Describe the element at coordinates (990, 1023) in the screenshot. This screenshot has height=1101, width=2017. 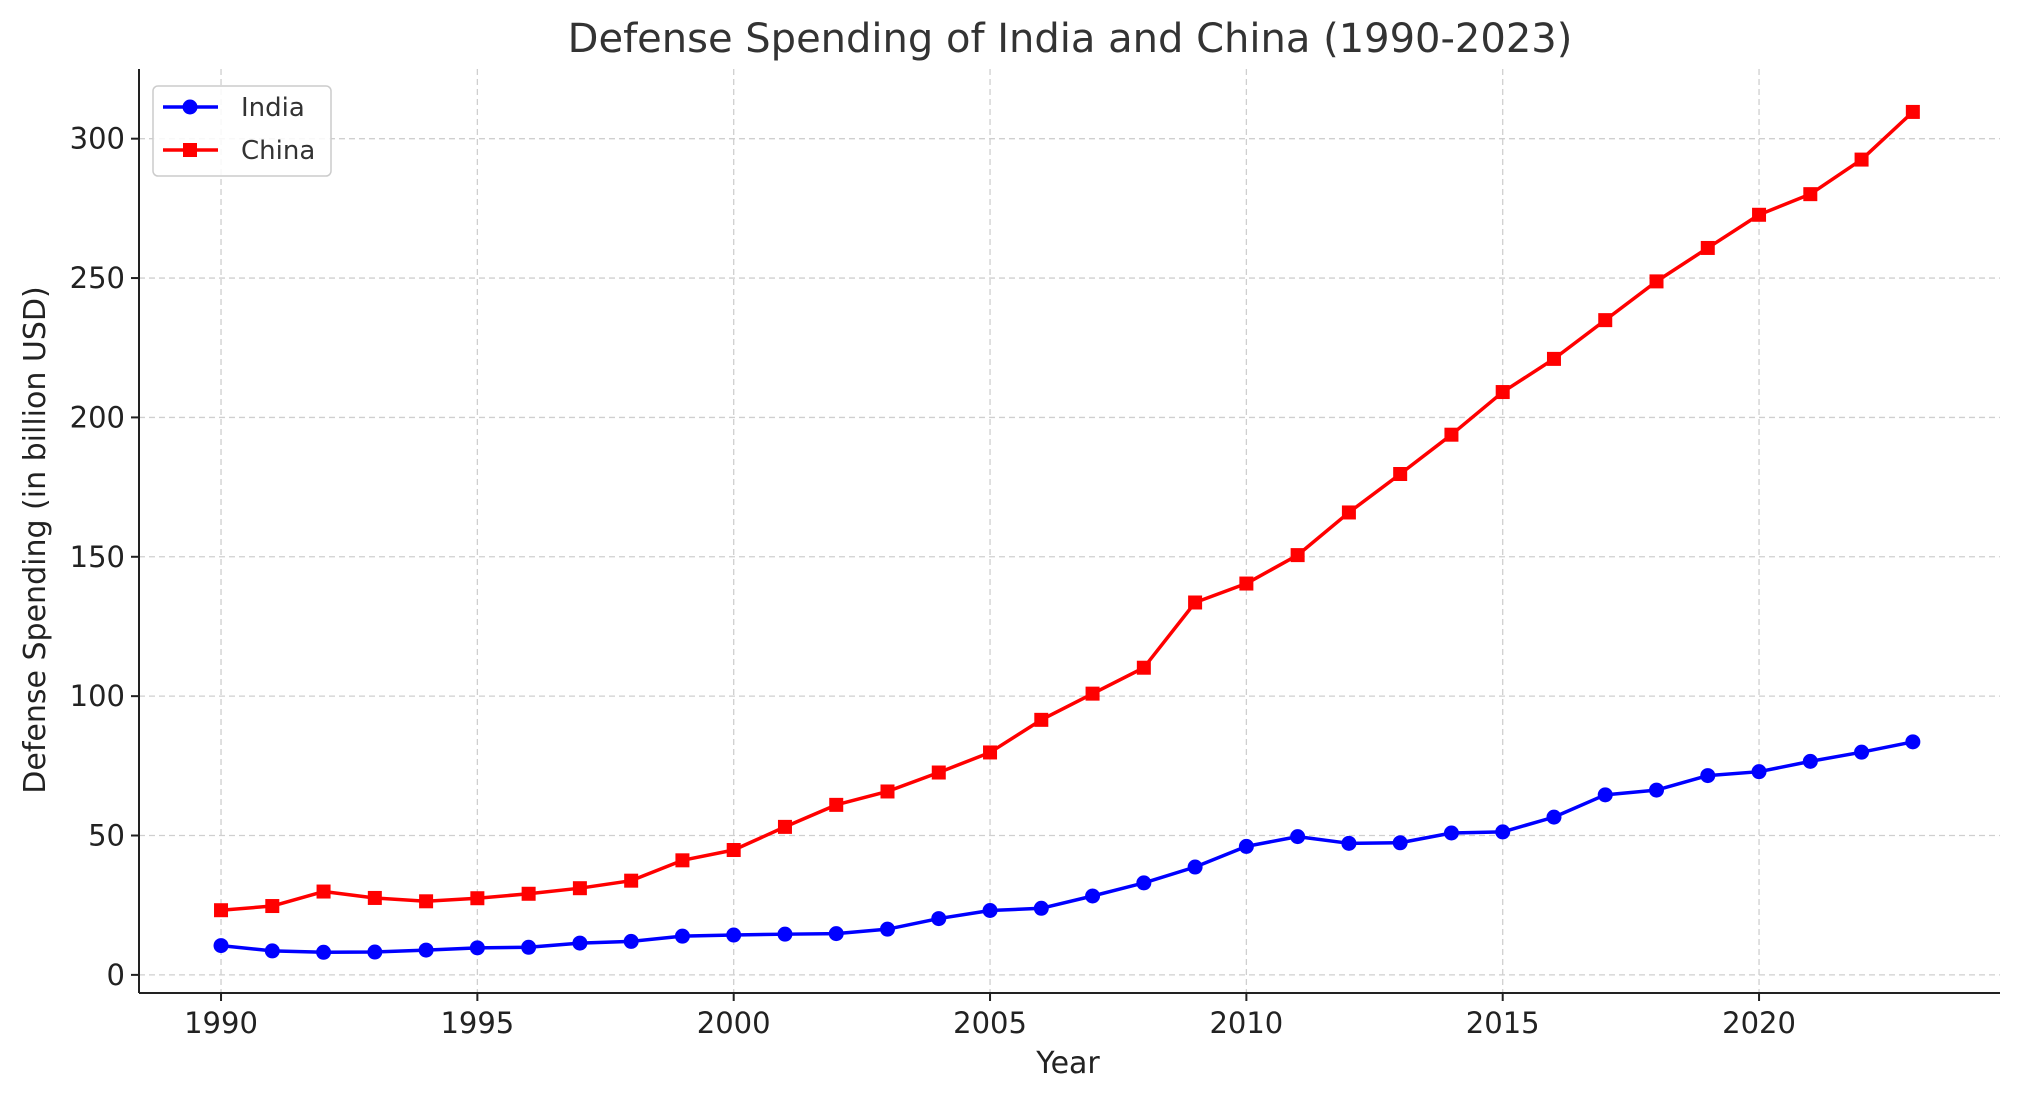
I see `x-tick-label: 2005` at that location.